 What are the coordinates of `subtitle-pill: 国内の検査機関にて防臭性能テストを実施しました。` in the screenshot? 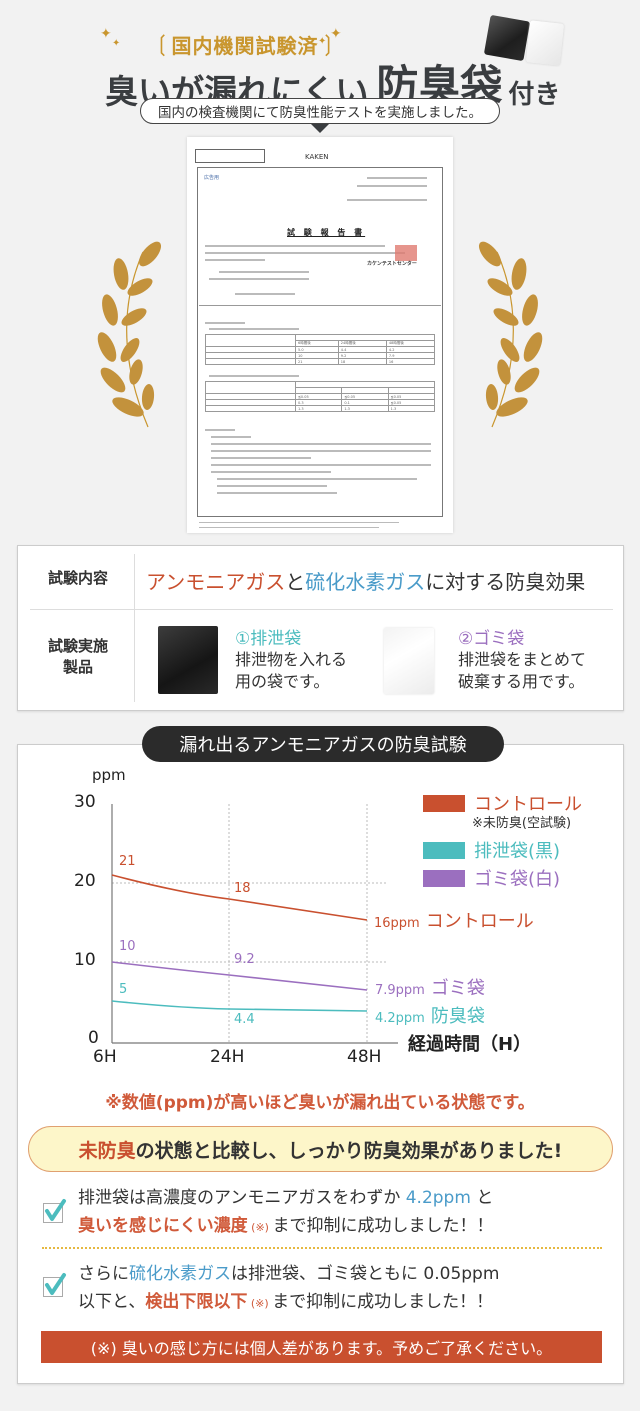 It's located at (320, 111).